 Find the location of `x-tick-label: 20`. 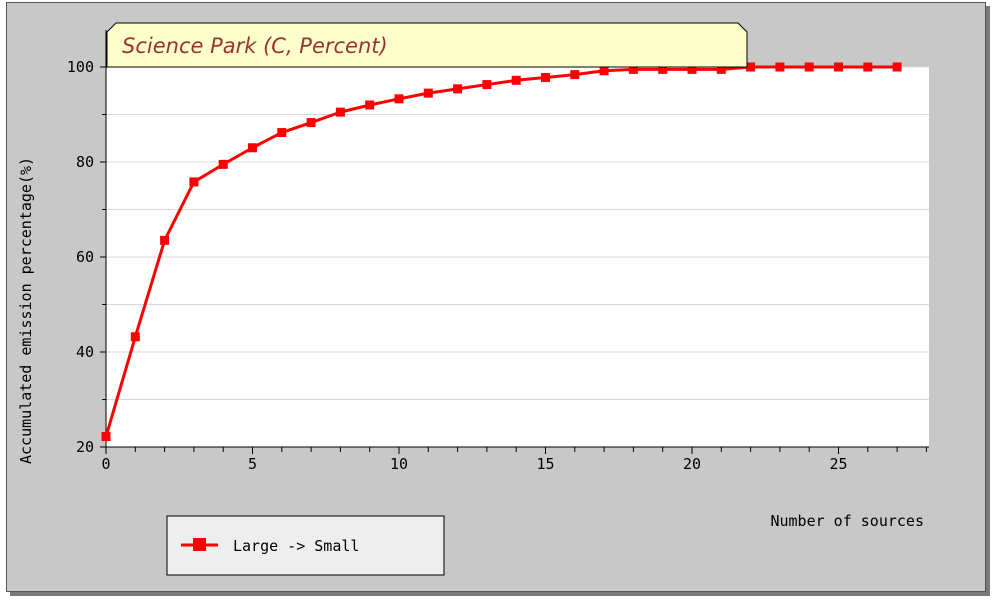

x-tick-label: 20 is located at coordinates (692, 464).